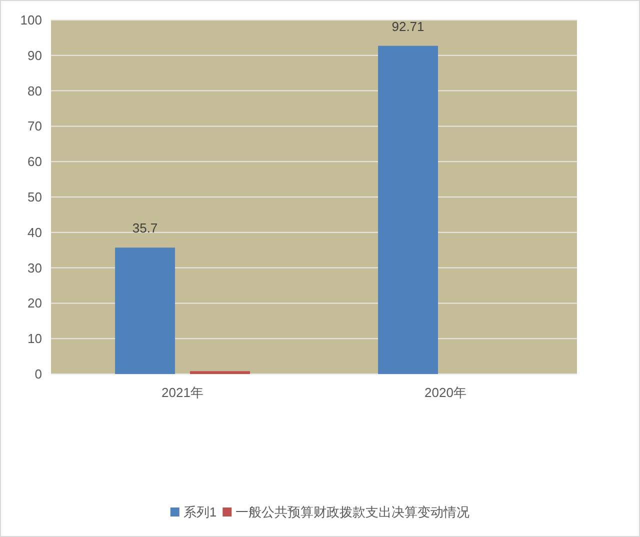 This screenshot has height=537, width=640. I want to click on y-tick-label: 50, so click(35, 197).